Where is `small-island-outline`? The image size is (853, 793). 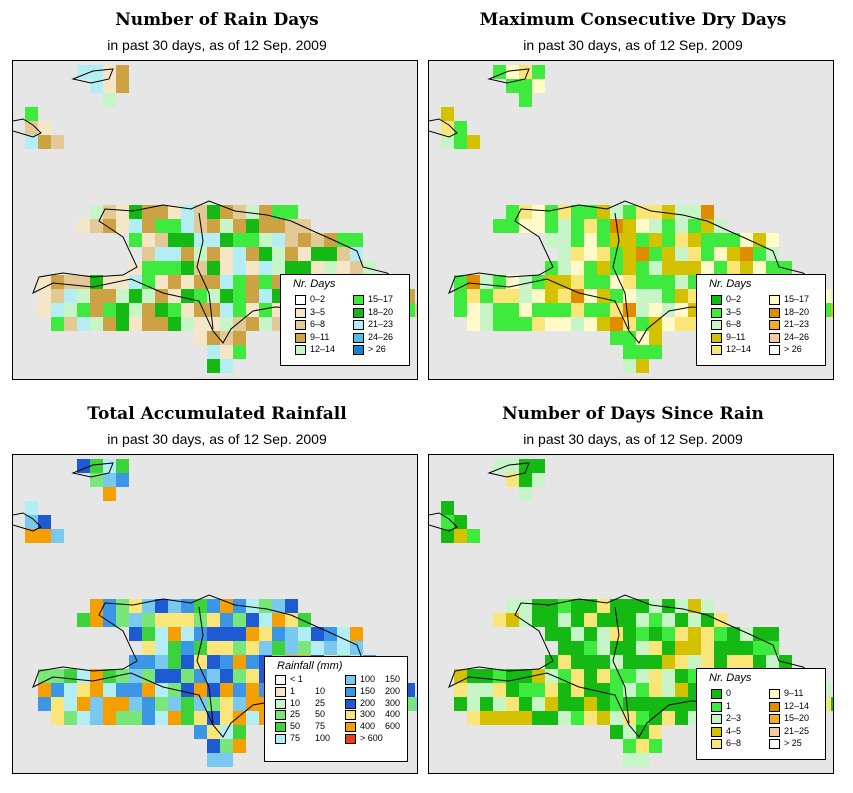
small-island-outline is located at coordinates (508, 76).